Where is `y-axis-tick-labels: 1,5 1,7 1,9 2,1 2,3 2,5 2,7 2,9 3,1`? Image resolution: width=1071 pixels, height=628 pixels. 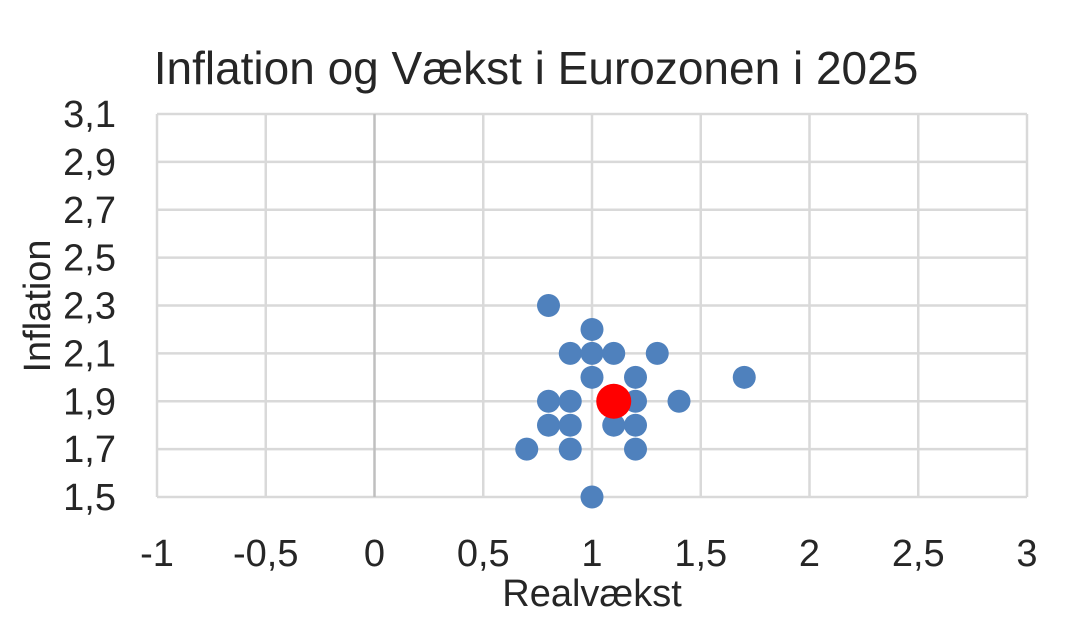
y-axis-tick-labels: 1,5 1,7 1,9 2,1 2,3 2,5 2,7 2,9 3,1 is located at coordinates (89, 306).